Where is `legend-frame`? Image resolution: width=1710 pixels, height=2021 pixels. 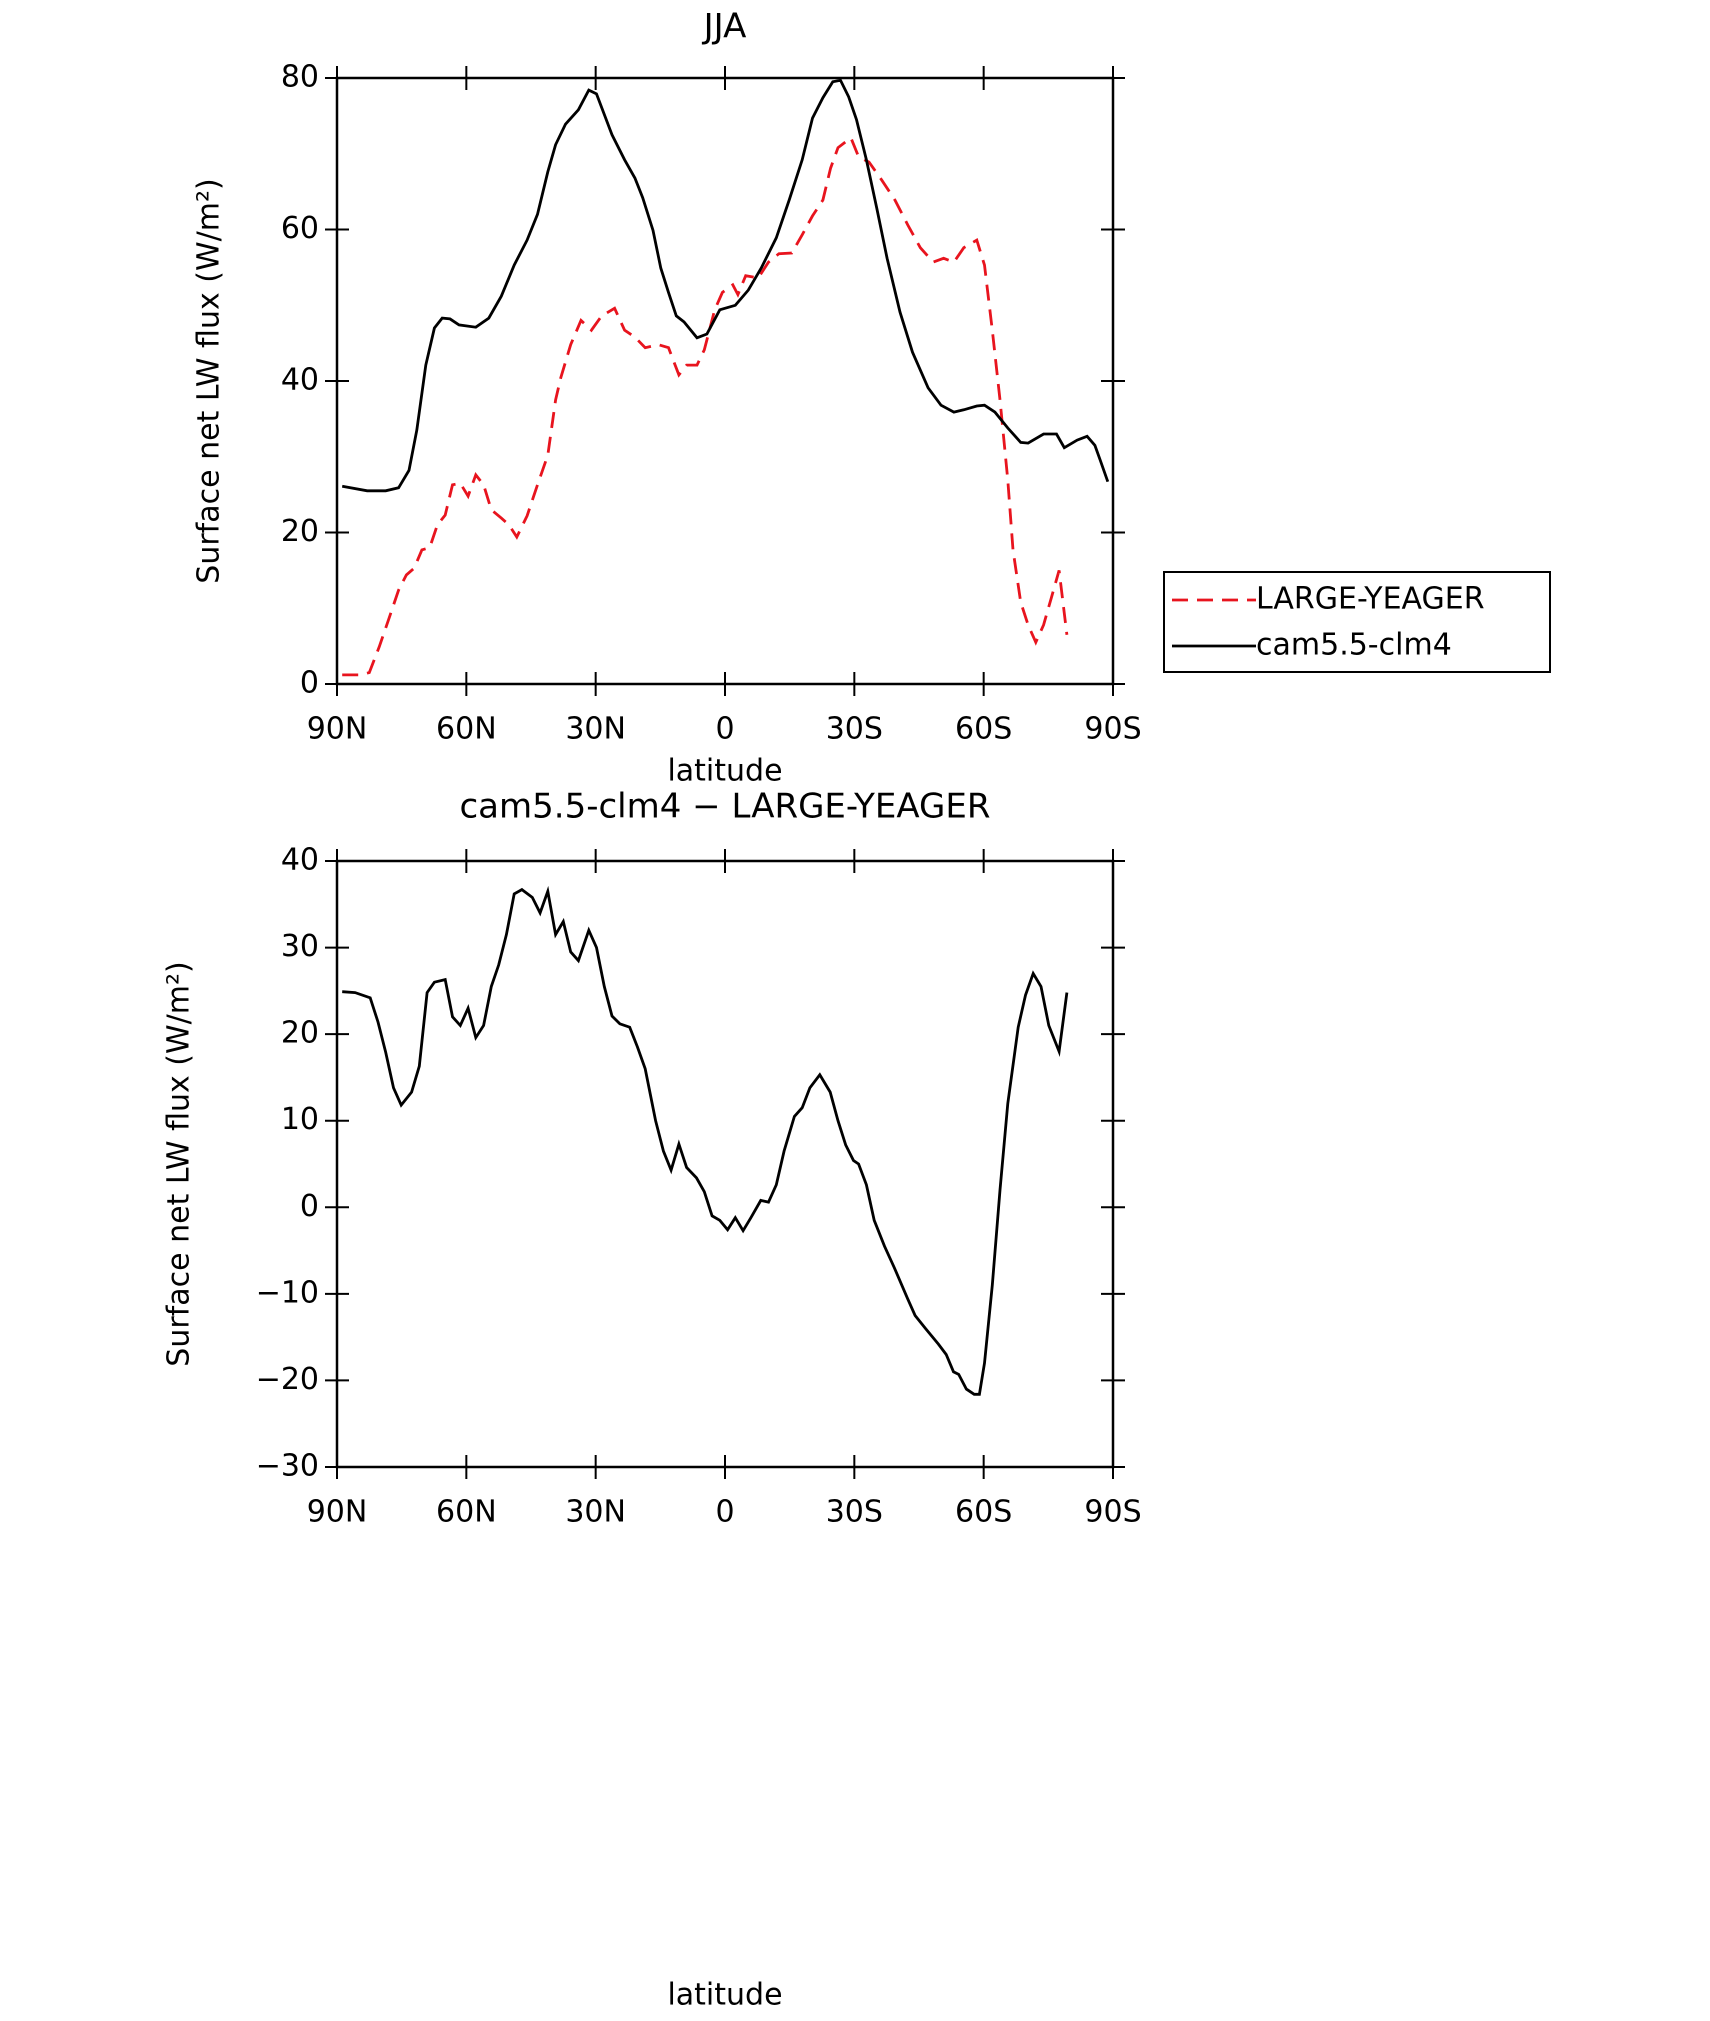 legend-frame is located at coordinates (1357, 622).